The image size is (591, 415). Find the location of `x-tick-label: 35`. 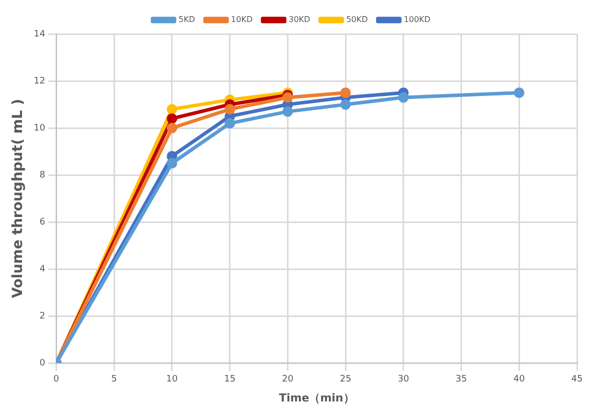

x-tick-label: 35 is located at coordinates (462, 379).